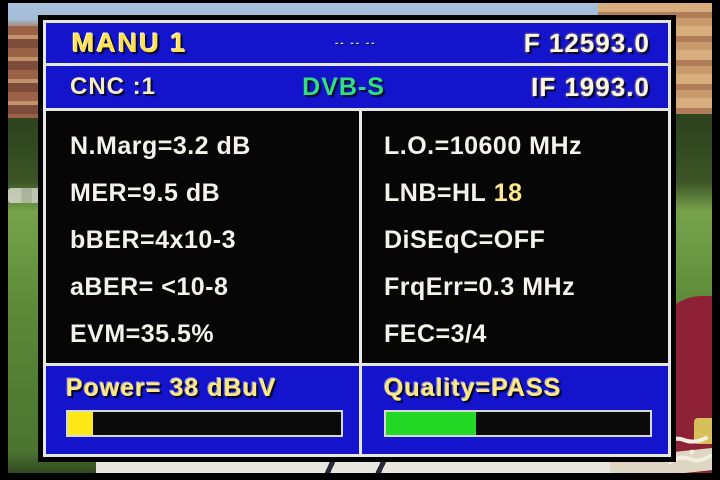 The width and height of the screenshot is (720, 480). Describe the element at coordinates (716, 240) in the screenshot. I see `frame-edge-right` at that location.